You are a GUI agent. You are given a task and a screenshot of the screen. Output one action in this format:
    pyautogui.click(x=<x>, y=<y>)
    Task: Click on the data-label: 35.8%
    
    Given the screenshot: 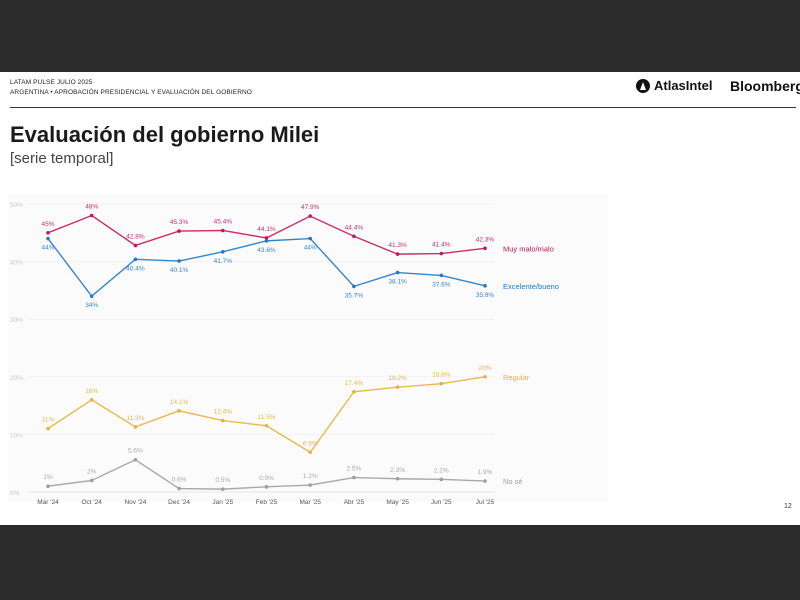 What is the action you would take?
    pyautogui.click(x=485, y=295)
    